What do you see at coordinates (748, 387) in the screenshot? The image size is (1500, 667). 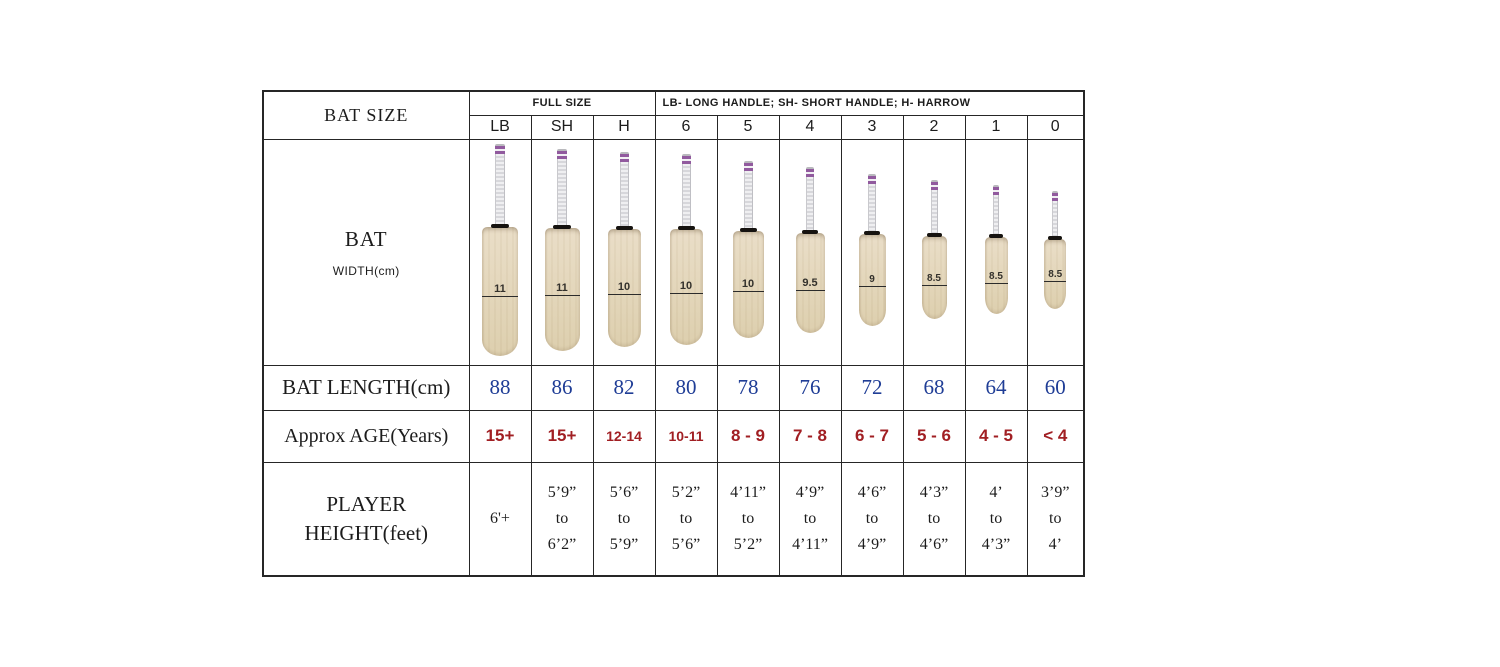 I see `bat-length-cell-5: 78` at bounding box center [748, 387].